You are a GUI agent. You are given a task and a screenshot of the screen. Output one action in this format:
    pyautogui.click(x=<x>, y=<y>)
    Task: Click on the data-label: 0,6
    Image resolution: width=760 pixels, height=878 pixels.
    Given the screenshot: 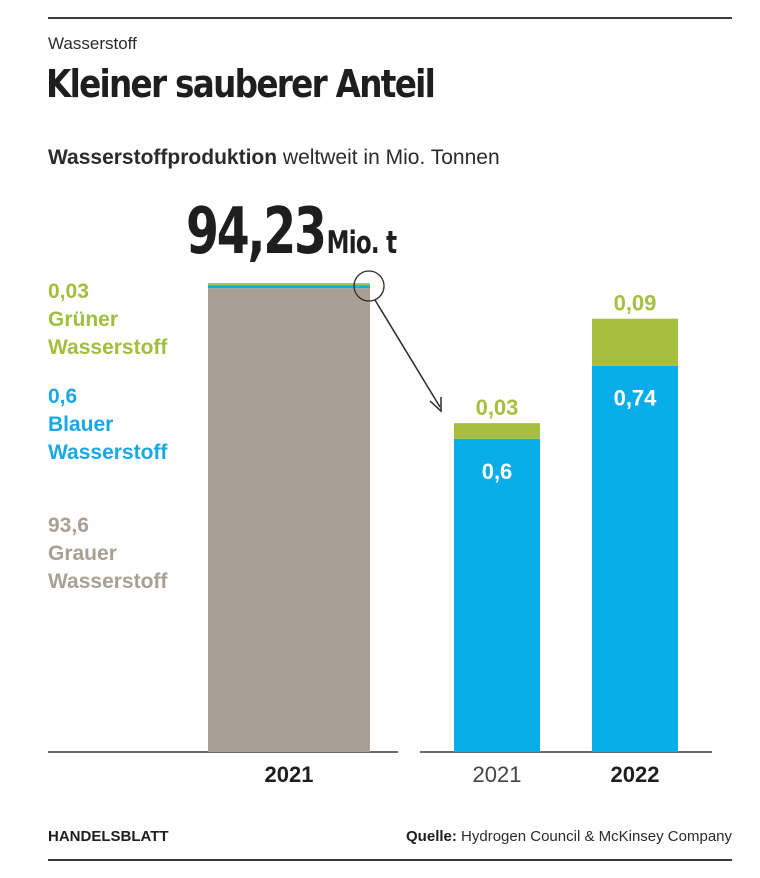 What is the action you would take?
    pyautogui.click(x=497, y=471)
    